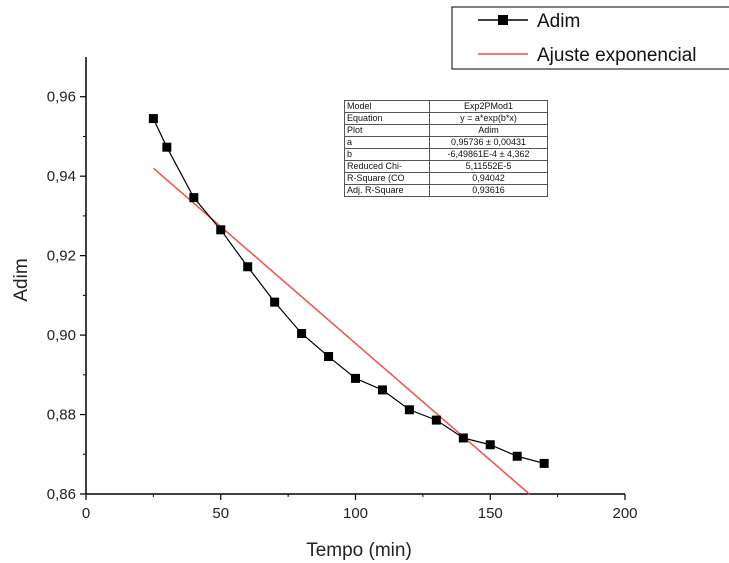 This screenshot has height=563, width=729. Describe the element at coordinates (387, 190) in the screenshot. I see `fit-table-key: Adj. R-Square` at that location.